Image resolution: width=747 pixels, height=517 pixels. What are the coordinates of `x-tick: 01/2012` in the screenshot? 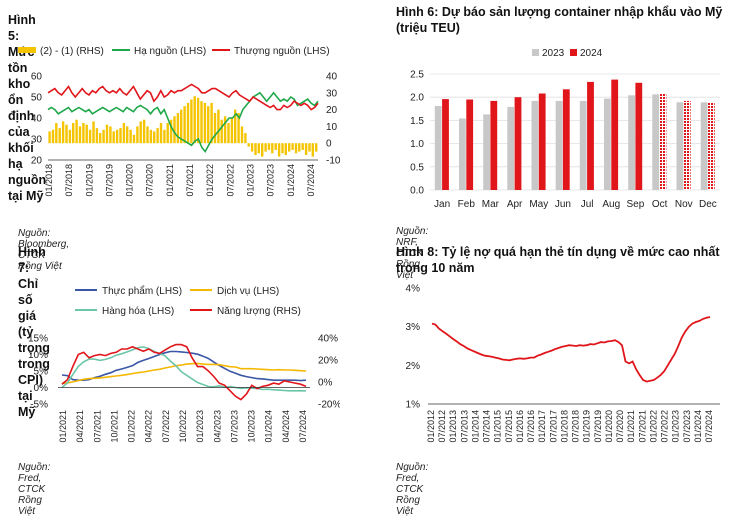 It's located at (431, 426).